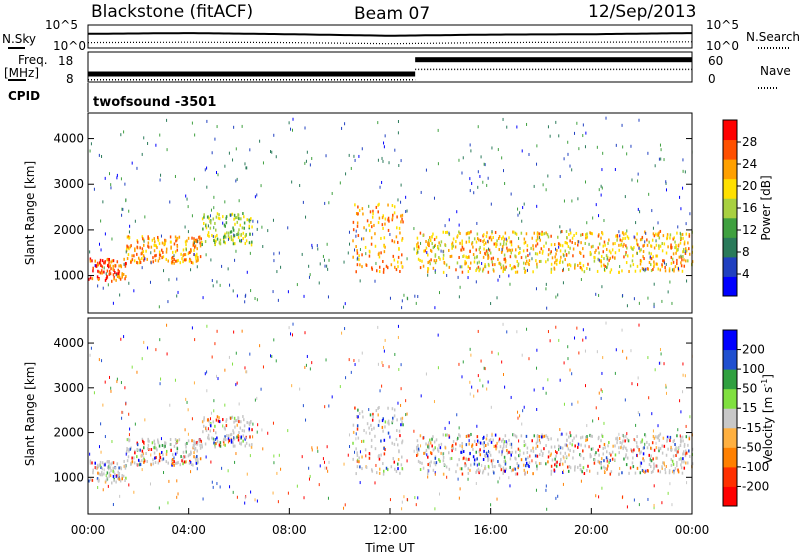 The height and width of the screenshot is (554, 800). What do you see at coordinates (397, 70) in the screenshot?
I see `freq-panel: Freq. [MHz] 18 8 60 0 Nave` at bounding box center [397, 70].